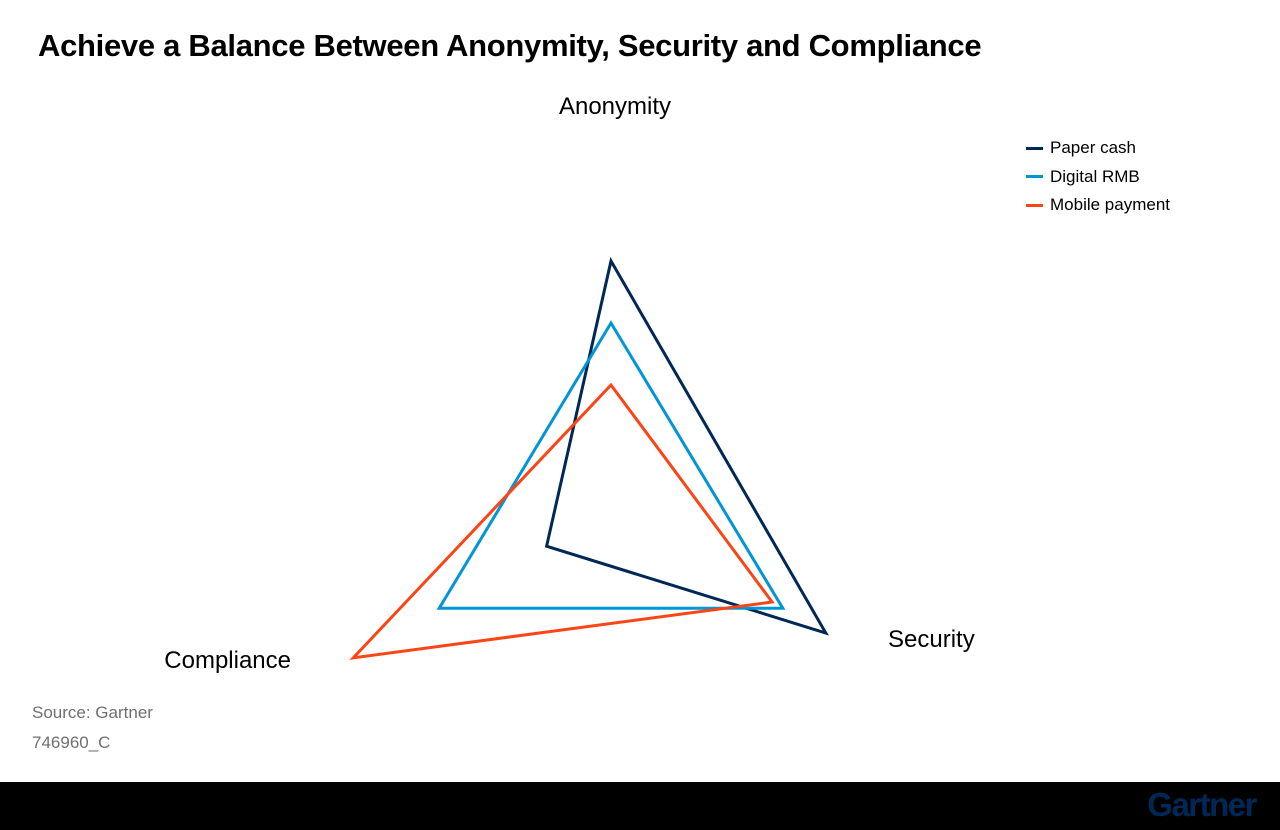 The width and height of the screenshot is (1280, 830). What do you see at coordinates (1034, 205) in the screenshot?
I see `legend-swatch-mobile-payment` at bounding box center [1034, 205].